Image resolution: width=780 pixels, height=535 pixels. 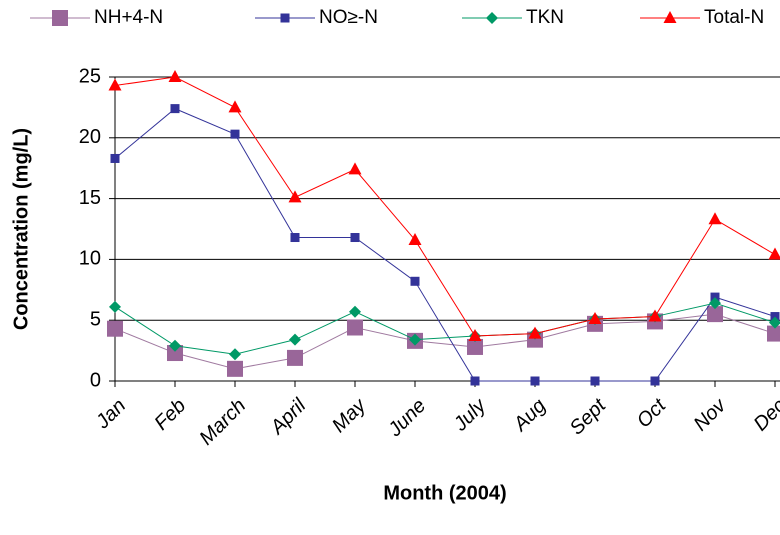 I want to click on legend-item: Total-N, so click(x=702, y=17).